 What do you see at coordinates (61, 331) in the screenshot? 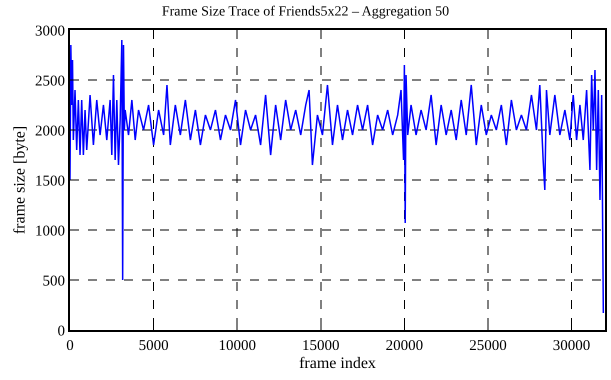
I see `y-tick-label: 0` at bounding box center [61, 331].